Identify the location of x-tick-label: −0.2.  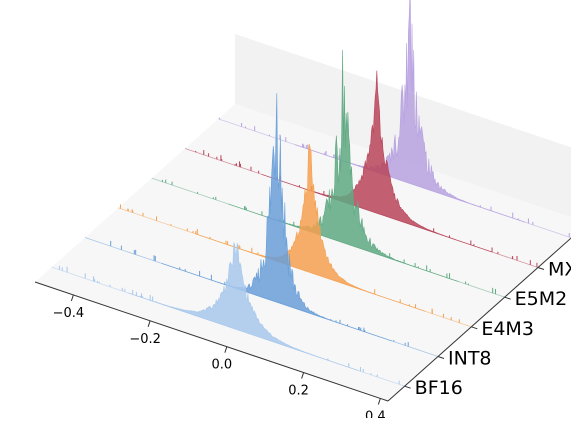
(145, 339).